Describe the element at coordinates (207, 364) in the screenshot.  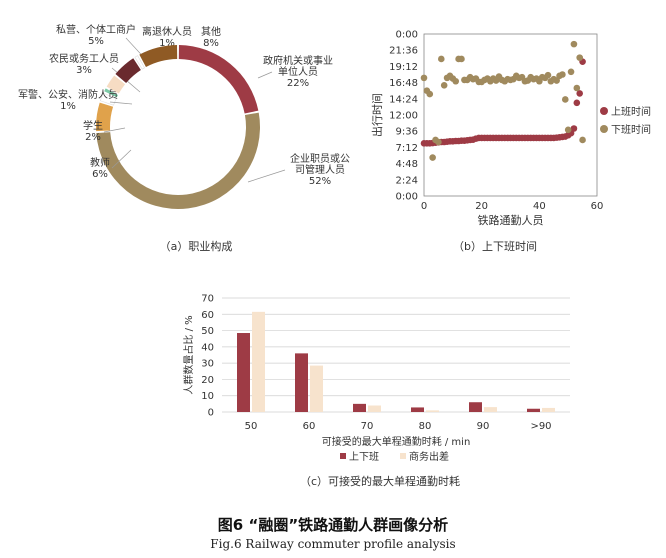
I see `y-tick-label: 30` at that location.